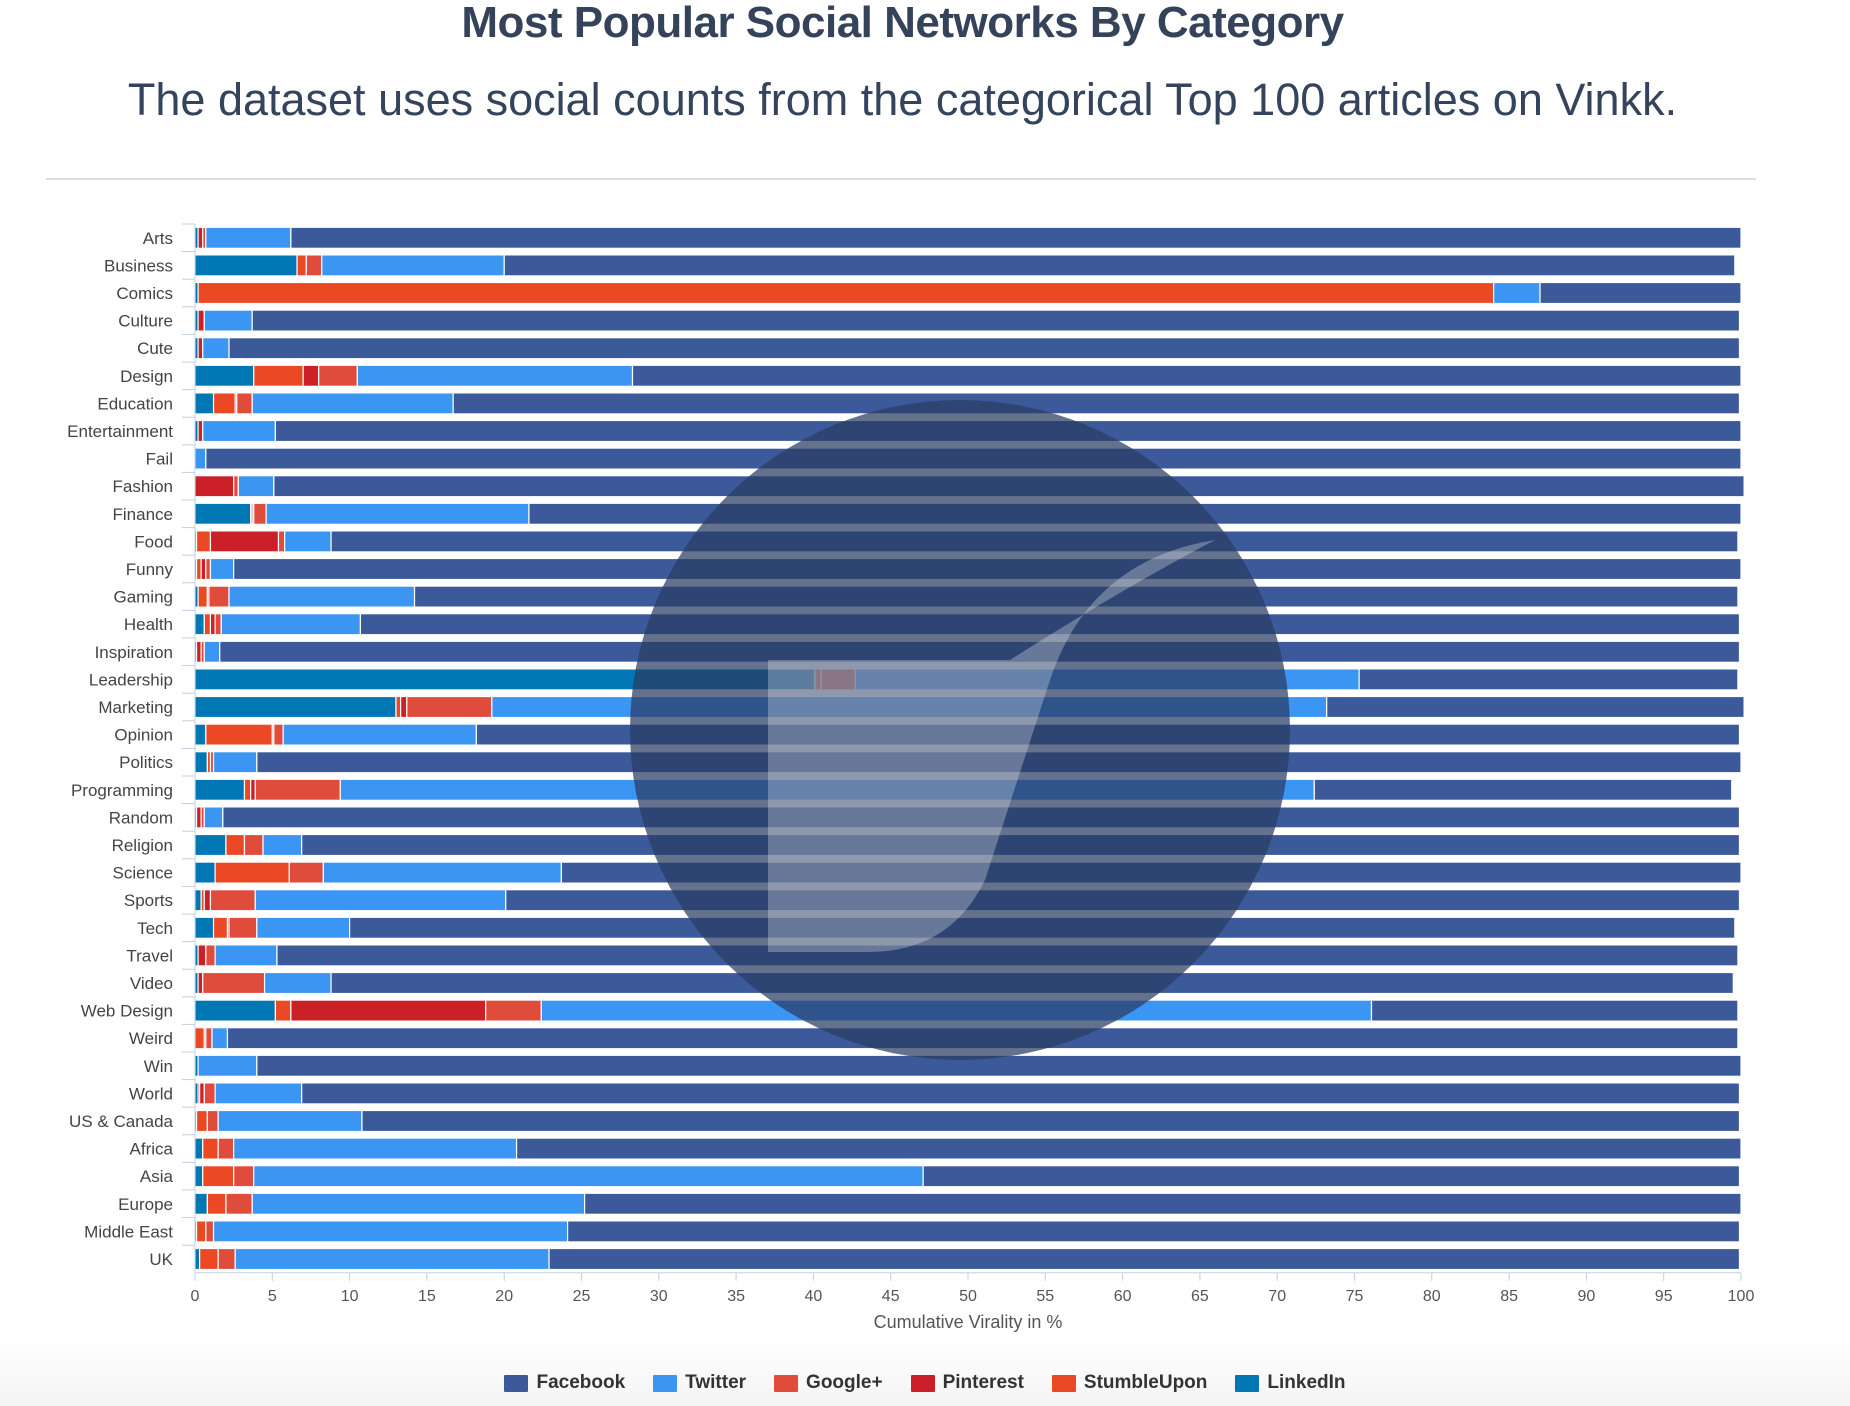 The image size is (1850, 1406). Describe the element at coordinates (244, 1176) in the screenshot. I see `bar-asia-google` at that location.